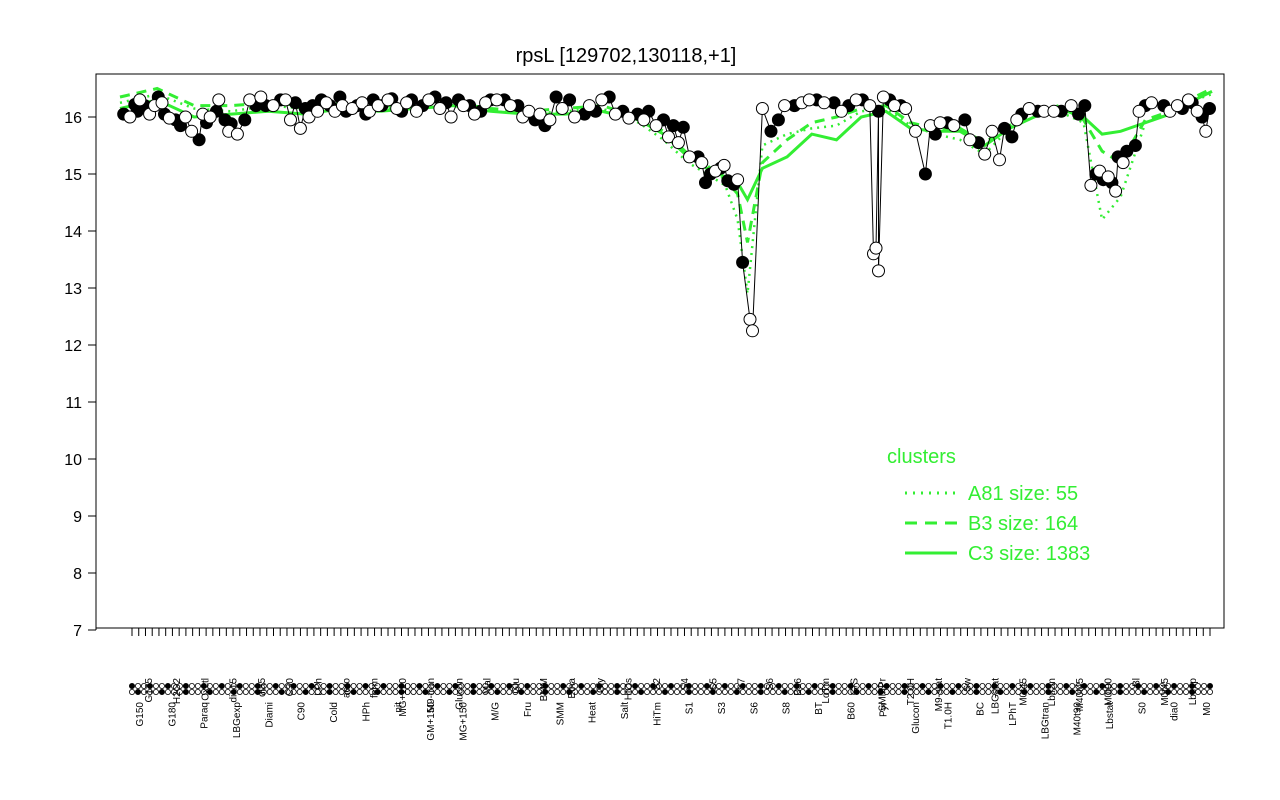  I want to click on x-tick-label: LPh, so click(318, 687).